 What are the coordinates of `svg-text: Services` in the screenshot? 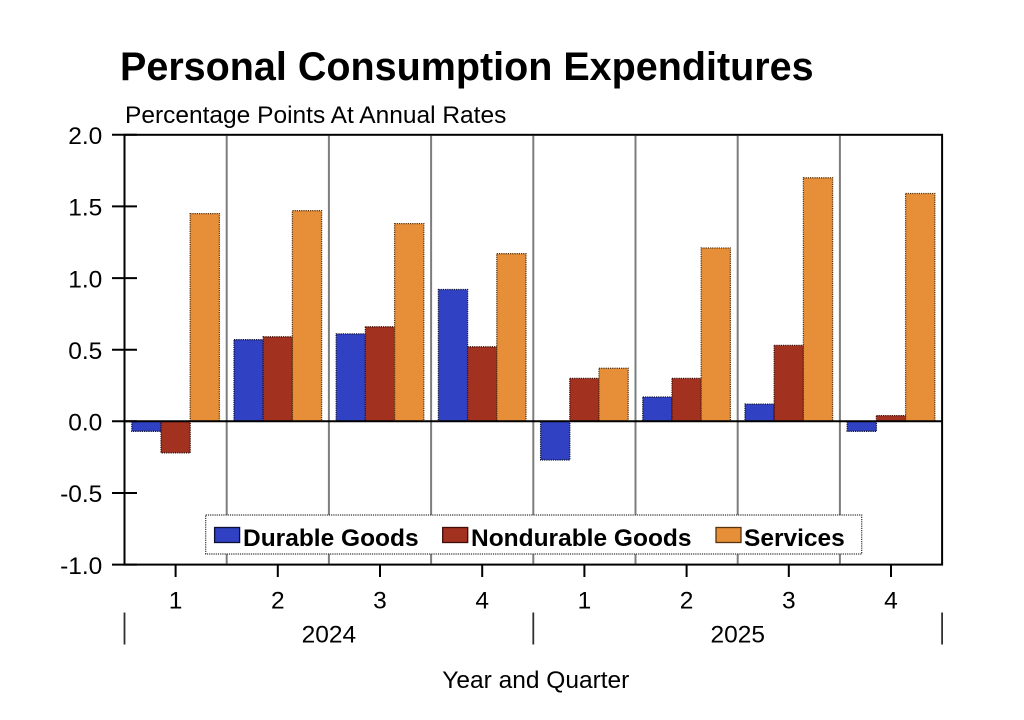 It's located at (794, 538).